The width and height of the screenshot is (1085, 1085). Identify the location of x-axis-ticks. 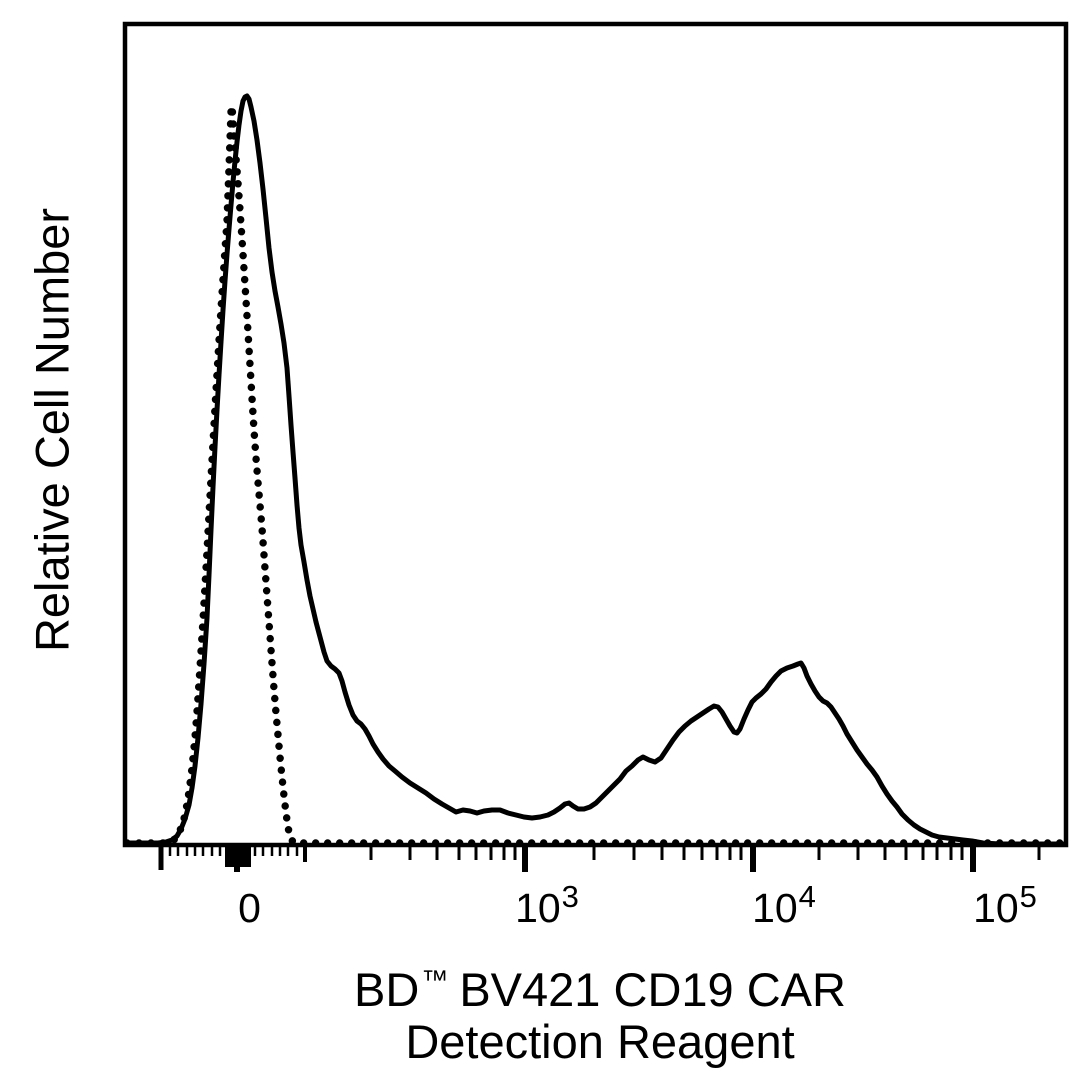
(599, 859).